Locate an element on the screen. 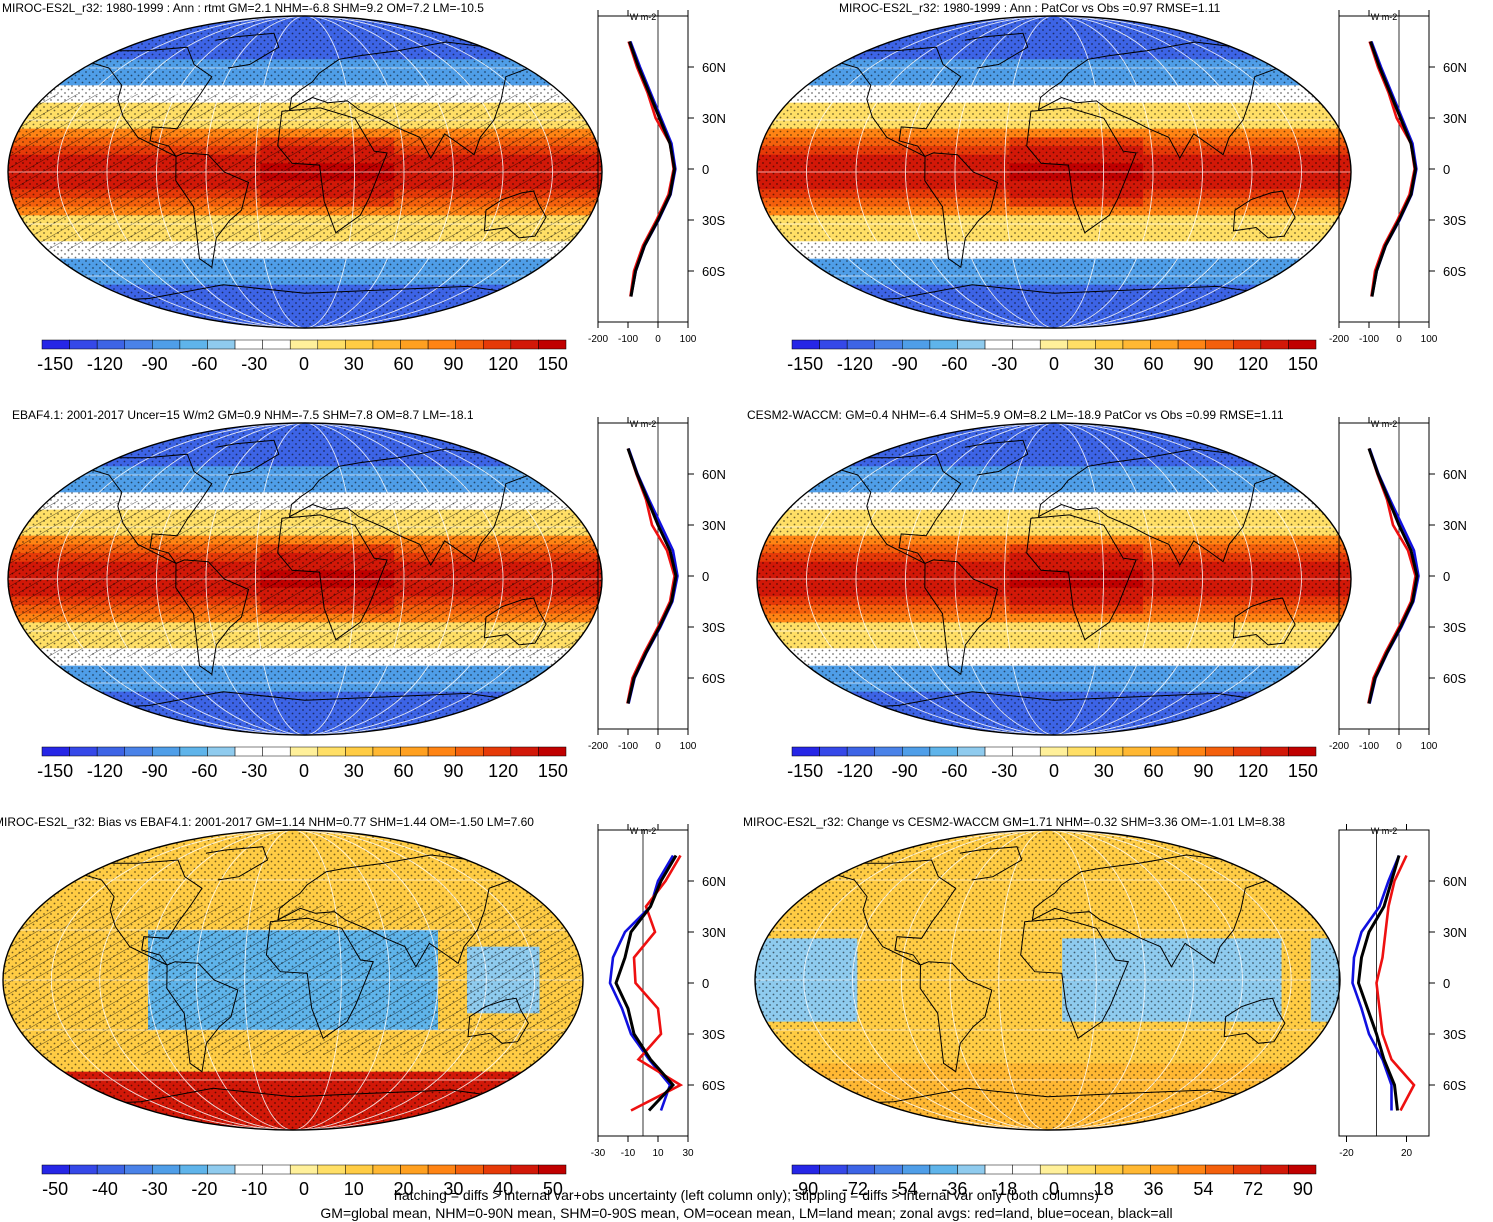 The image size is (1493, 1222). x-tick-label: 100 is located at coordinates (1429, 746).